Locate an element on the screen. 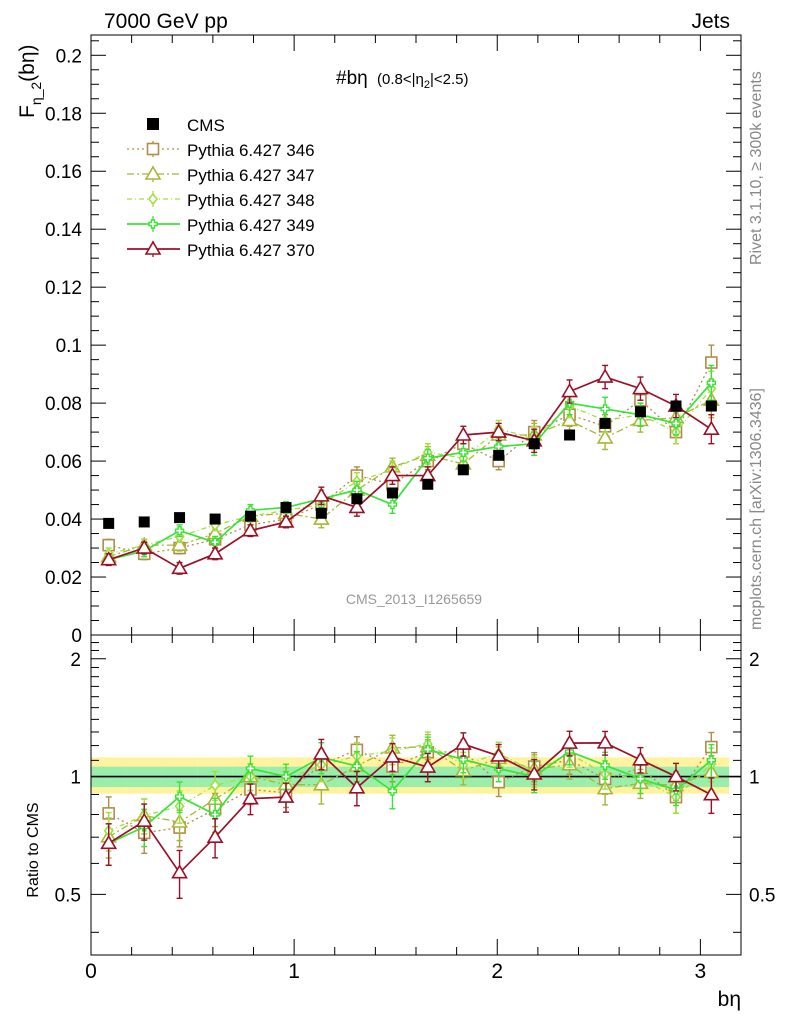 The width and height of the screenshot is (786, 1024). y-axis-label-end: (bη) is located at coordinates (27, 62).